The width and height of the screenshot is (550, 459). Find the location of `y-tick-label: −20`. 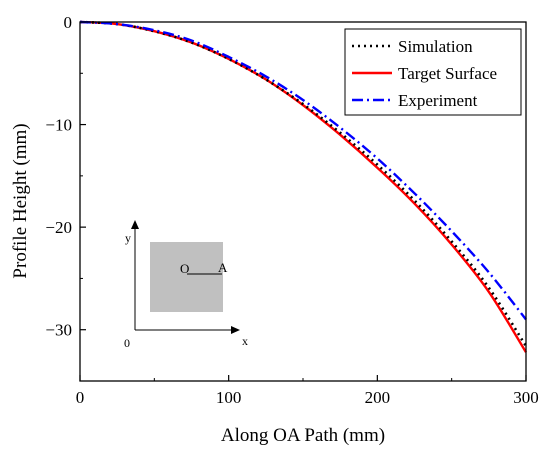

y-tick-label: −20 is located at coordinates (58, 227).